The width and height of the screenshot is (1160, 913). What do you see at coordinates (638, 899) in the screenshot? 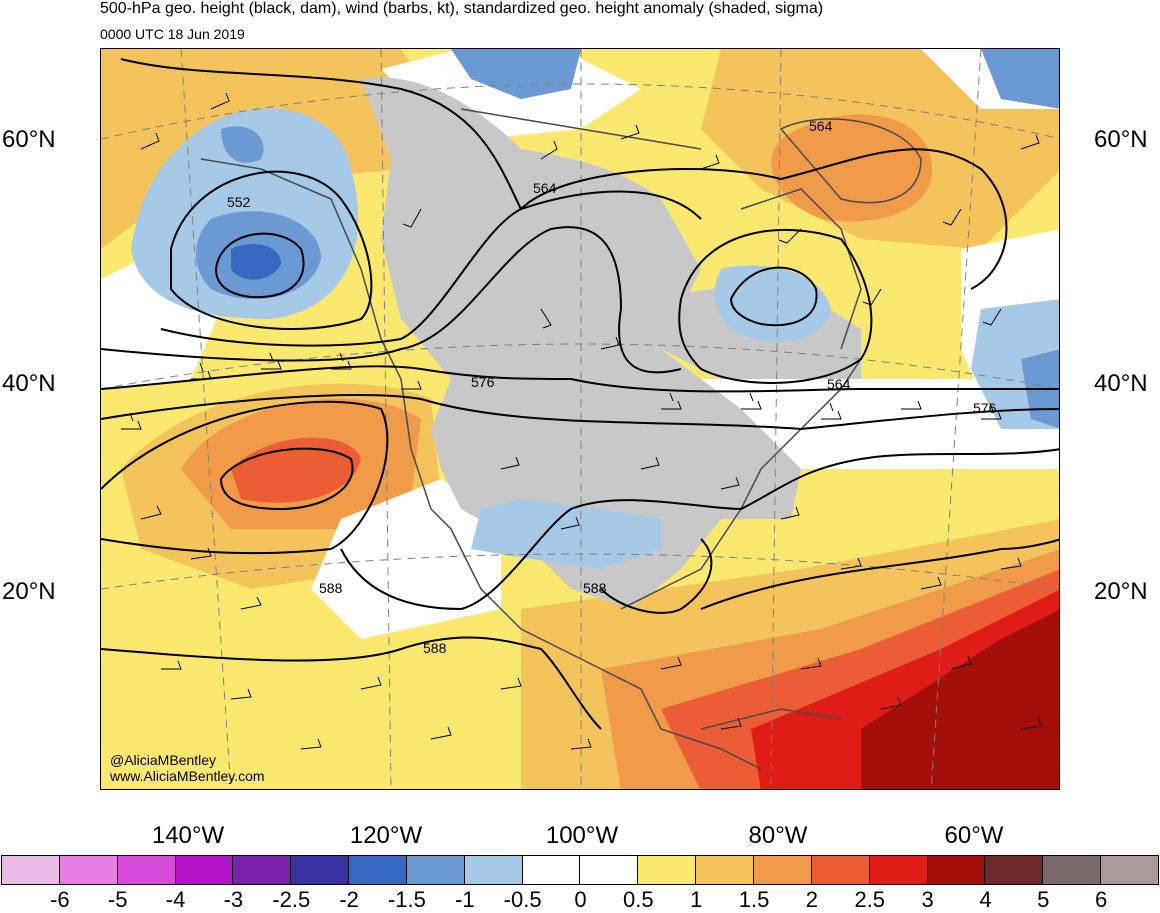
I see `colorbar-tick-label: 0.5` at bounding box center [638, 899].